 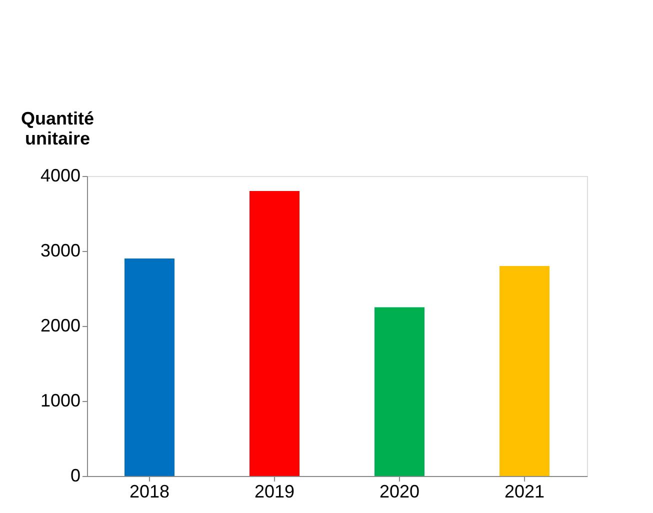 What do you see at coordinates (60, 176) in the screenshot?
I see `y-tick-label: 4000` at bounding box center [60, 176].